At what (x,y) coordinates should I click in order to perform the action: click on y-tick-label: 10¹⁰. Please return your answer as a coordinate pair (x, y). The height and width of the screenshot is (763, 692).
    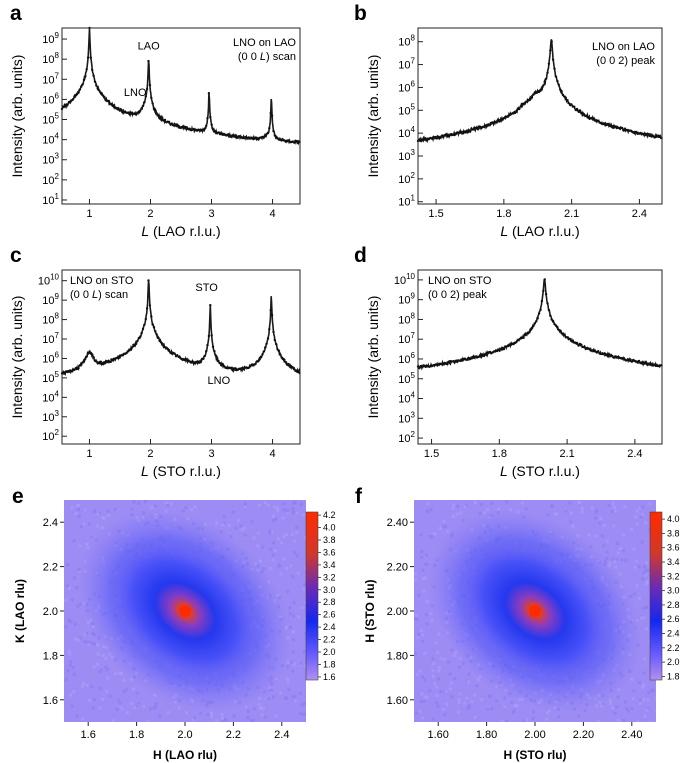
    Looking at the image, I should click on (49, 280).